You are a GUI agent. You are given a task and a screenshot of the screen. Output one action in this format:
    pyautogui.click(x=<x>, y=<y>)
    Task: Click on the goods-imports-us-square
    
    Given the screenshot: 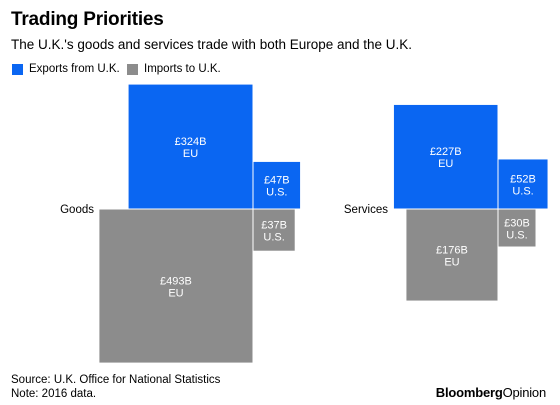 What is the action you would take?
    pyautogui.click(x=274, y=230)
    